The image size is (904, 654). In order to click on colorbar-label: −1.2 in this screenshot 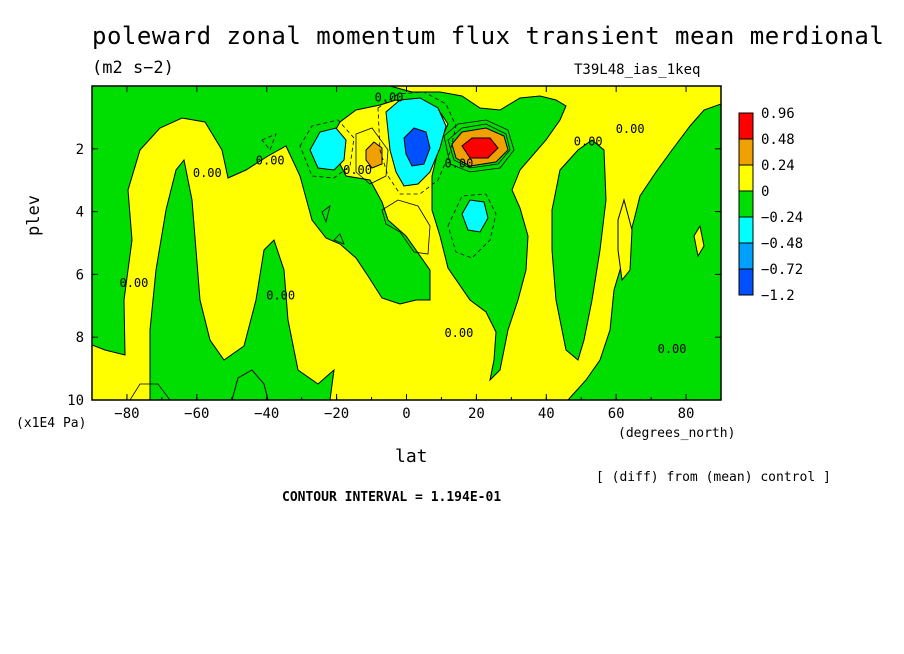, I will do `click(778, 296)`.